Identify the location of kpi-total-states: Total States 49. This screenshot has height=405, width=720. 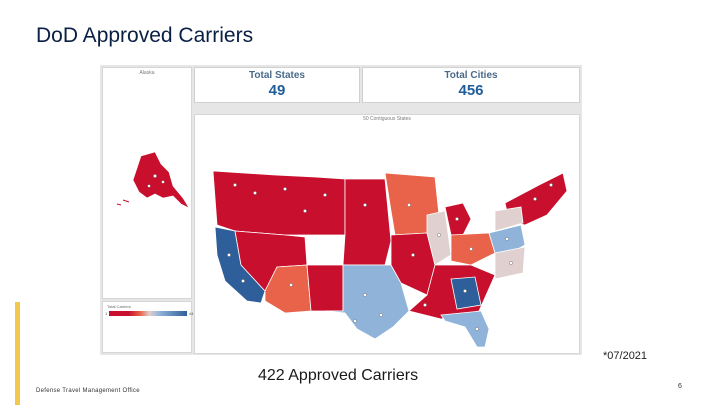
(277, 85).